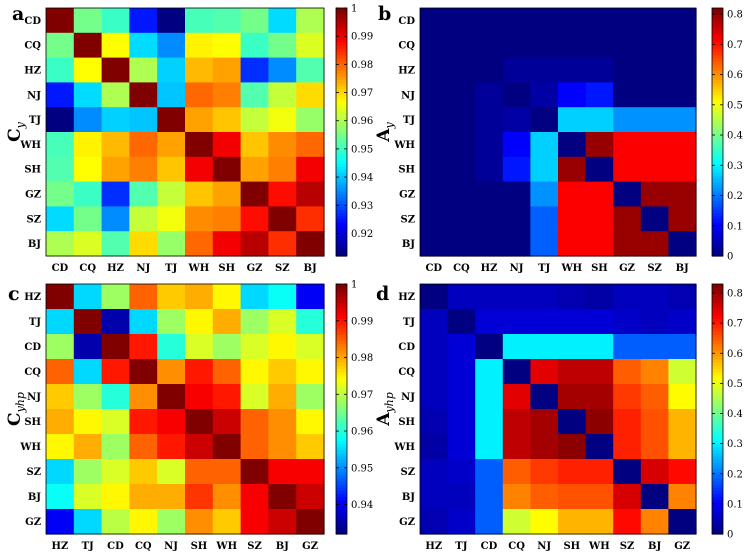  I want to click on heatmap-cell-NJ-TJ, so click(171, 95).